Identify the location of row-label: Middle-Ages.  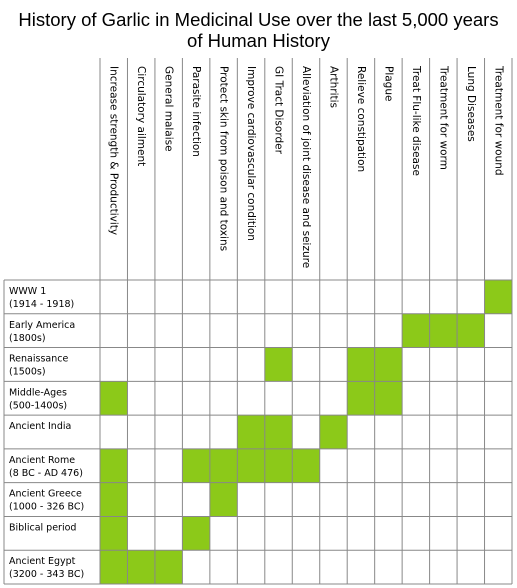
(38, 392).